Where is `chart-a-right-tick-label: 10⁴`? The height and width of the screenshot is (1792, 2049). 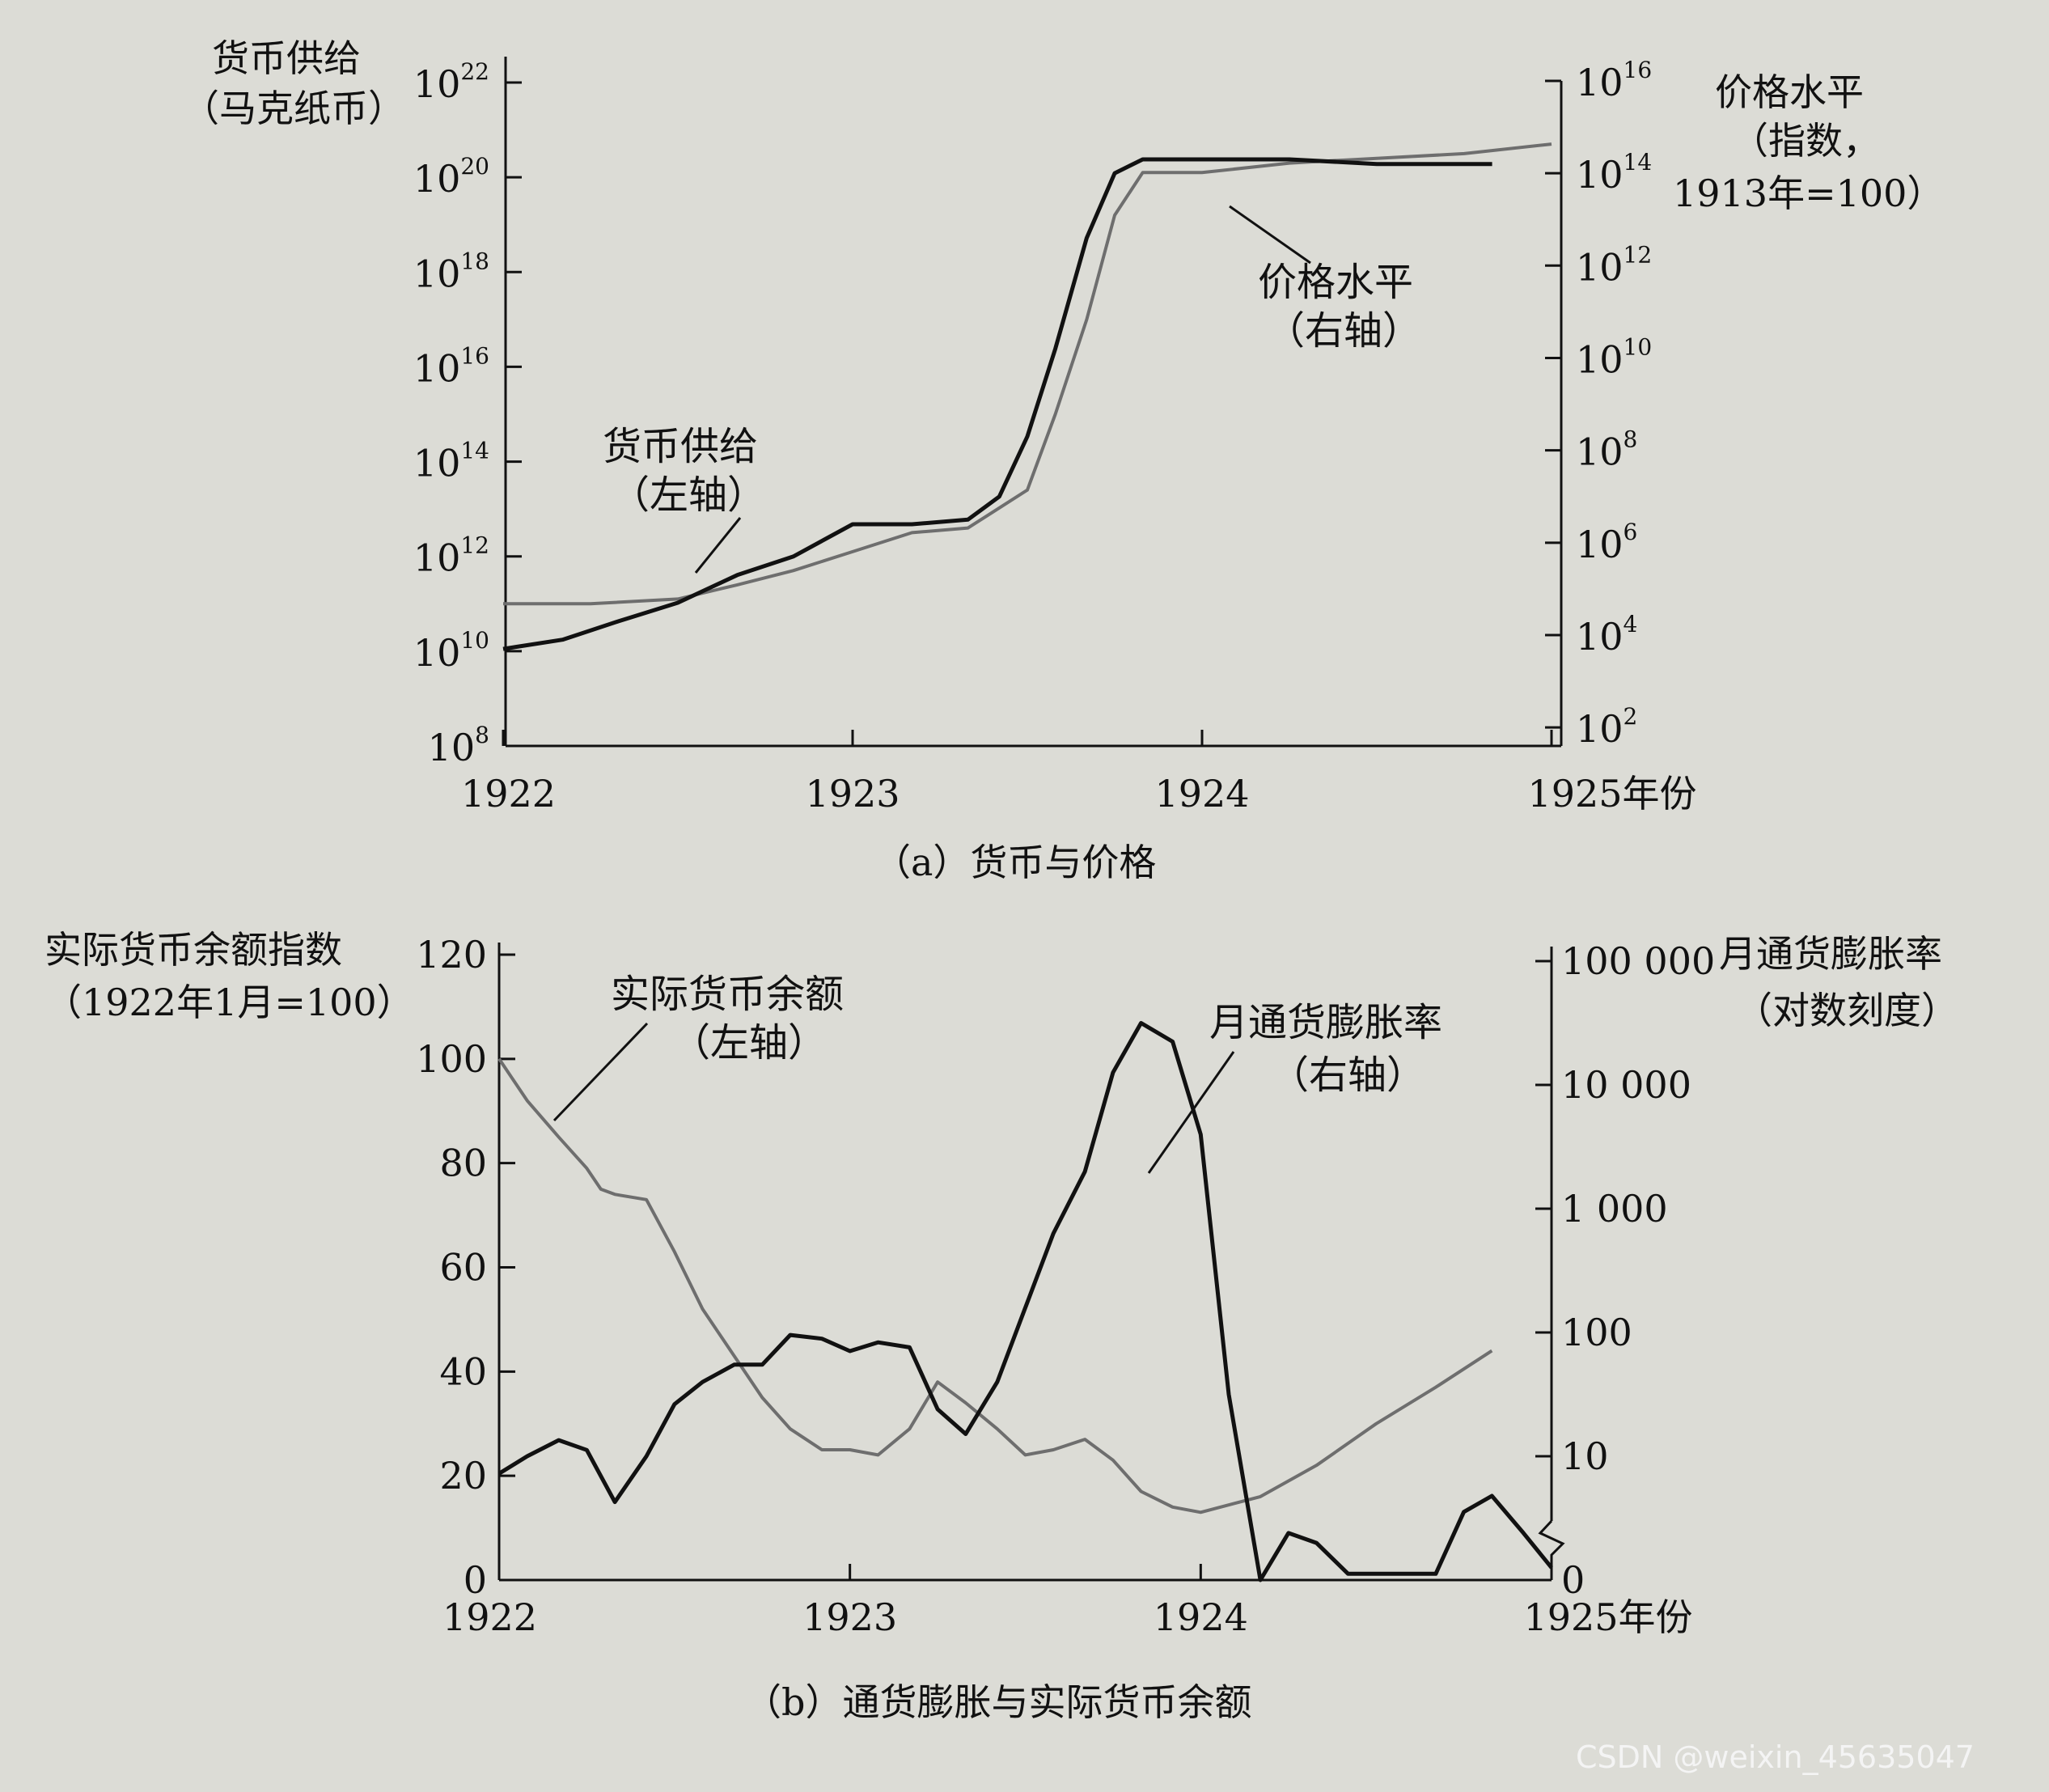
chart-a-right-tick-label: 10⁴ is located at coordinates (1606, 635).